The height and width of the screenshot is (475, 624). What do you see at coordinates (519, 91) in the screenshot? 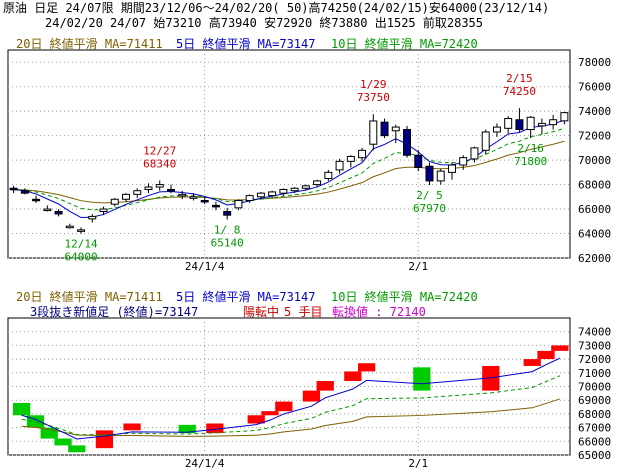
I see `annotation-value: 74250` at bounding box center [519, 91].